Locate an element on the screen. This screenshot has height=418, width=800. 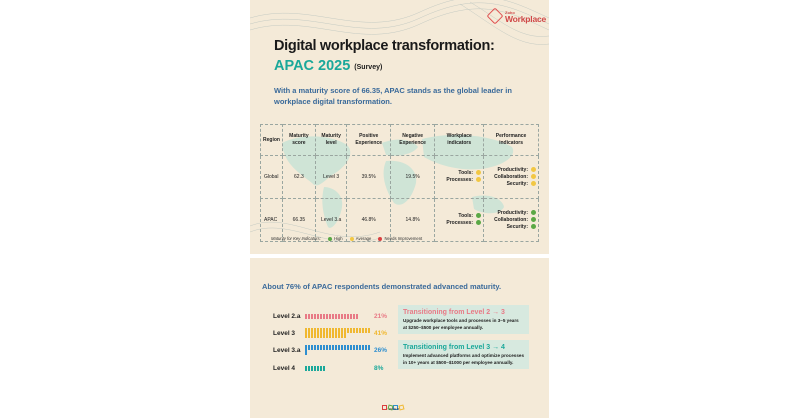
indicator-label: Productivity: is located at coordinates (512, 212).